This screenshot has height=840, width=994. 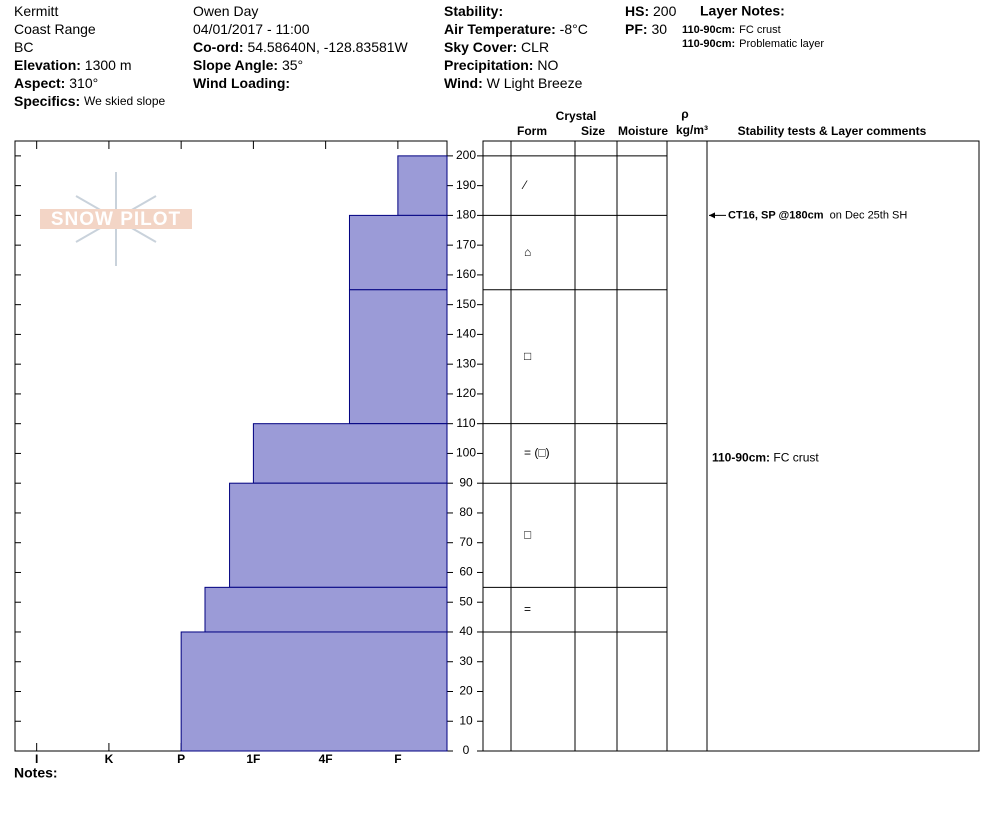 I want to click on col-header: Moisture, so click(x=643, y=131).